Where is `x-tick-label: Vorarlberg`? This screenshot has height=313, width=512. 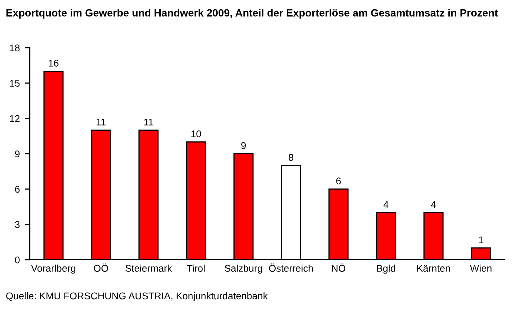
x-tick-label: Vorarlberg is located at coordinates (53, 269).